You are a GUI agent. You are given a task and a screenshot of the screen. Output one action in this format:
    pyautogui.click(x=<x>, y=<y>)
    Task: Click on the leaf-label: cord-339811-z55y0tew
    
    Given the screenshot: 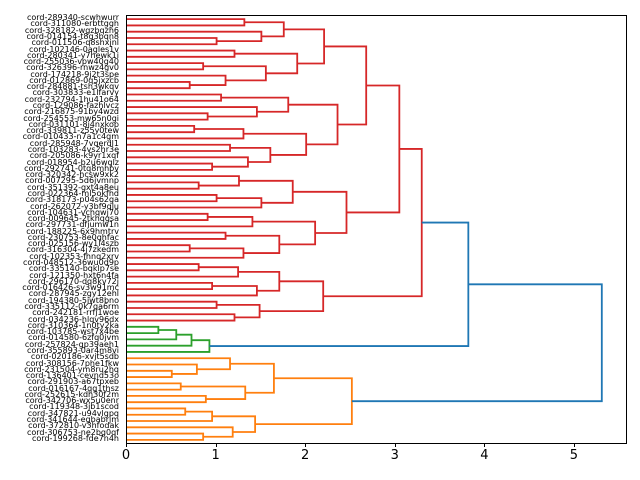 What is the action you would take?
    pyautogui.click(x=72, y=131)
    